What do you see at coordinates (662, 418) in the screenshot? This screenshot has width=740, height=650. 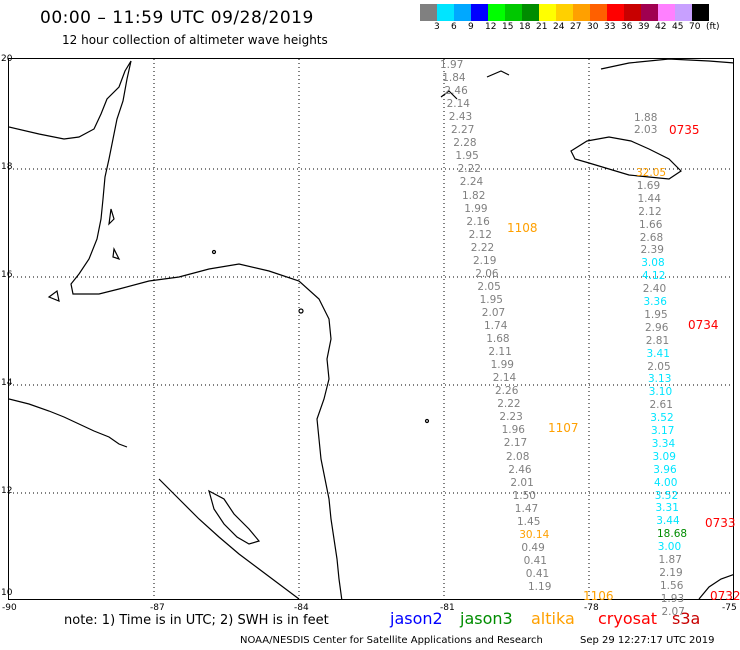 I see `wave-height-obs: 3.52` at bounding box center [662, 418].